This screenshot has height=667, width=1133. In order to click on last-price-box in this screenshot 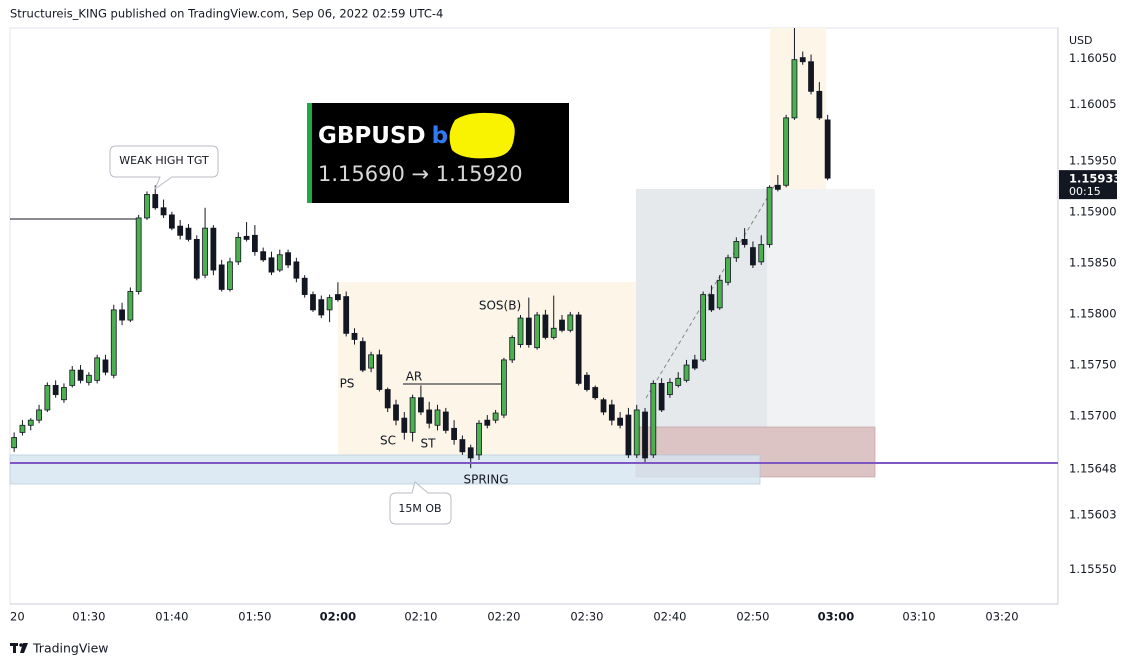, I will do `click(1088, 185)`.